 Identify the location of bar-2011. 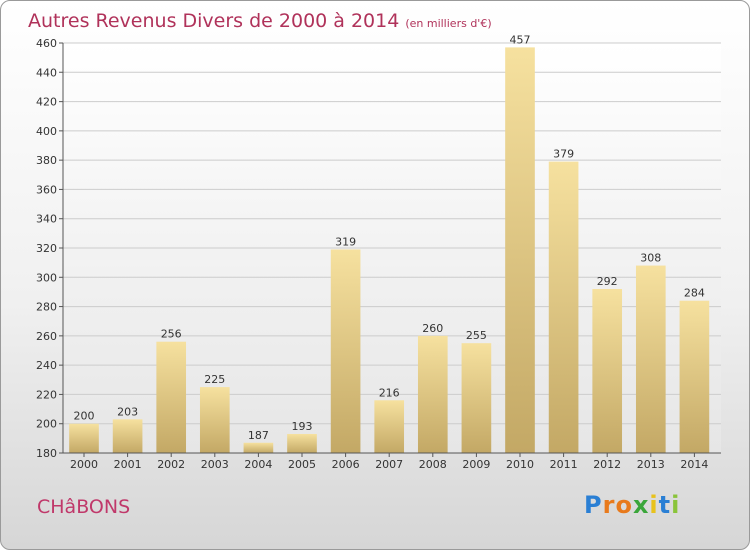
(563, 307).